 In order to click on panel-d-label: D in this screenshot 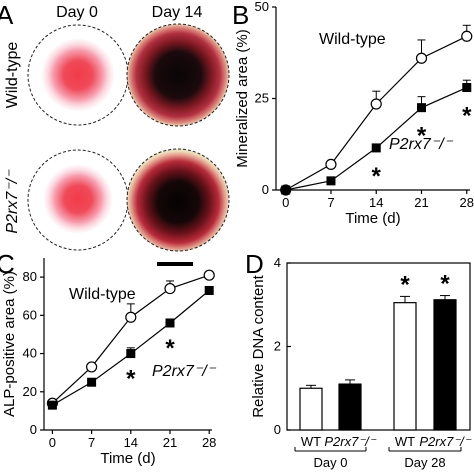, I will do `click(254, 264)`.